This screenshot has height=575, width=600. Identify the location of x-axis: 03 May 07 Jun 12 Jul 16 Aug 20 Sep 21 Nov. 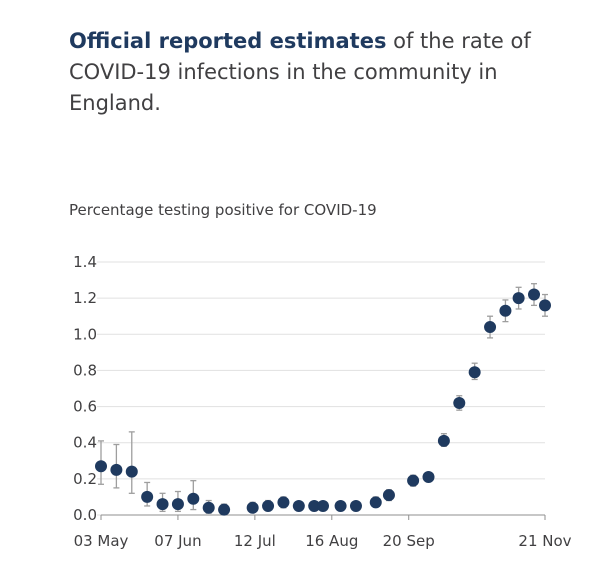
(323, 532).